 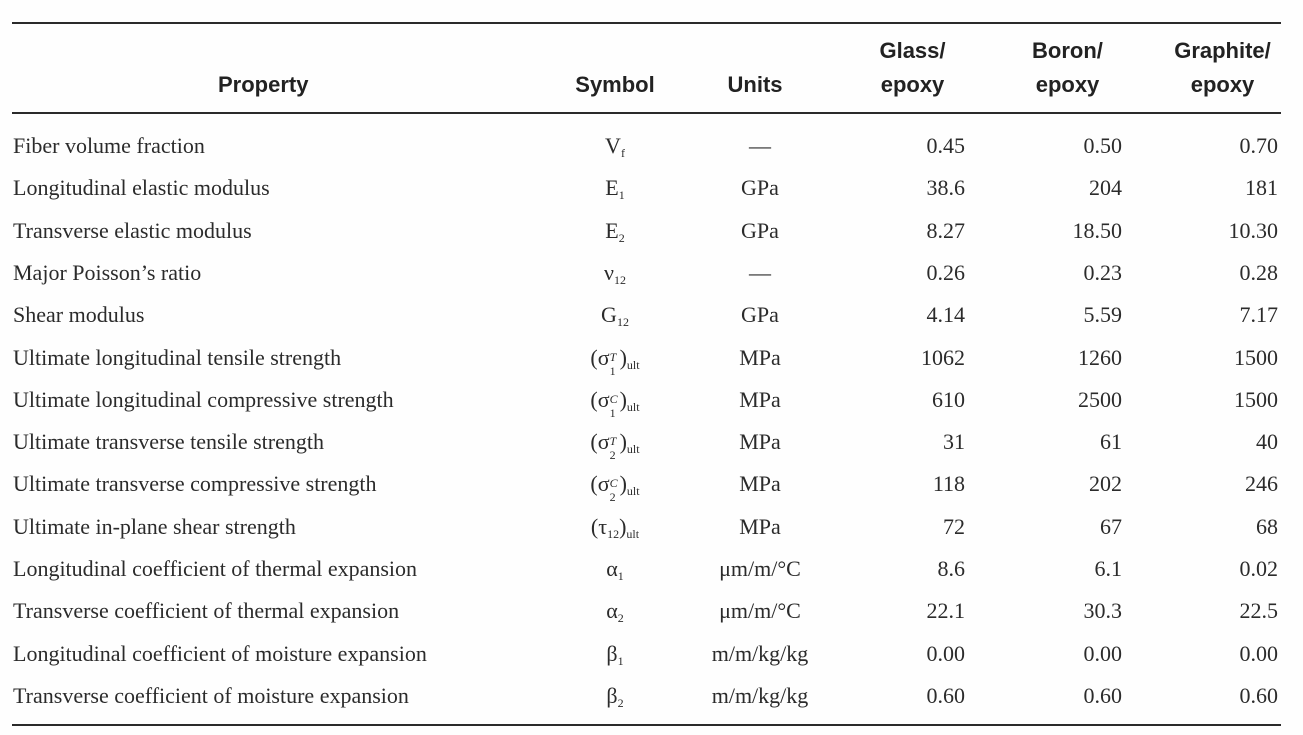 I want to click on row-symbol: (σ C 2)ult, so click(x=615, y=487).